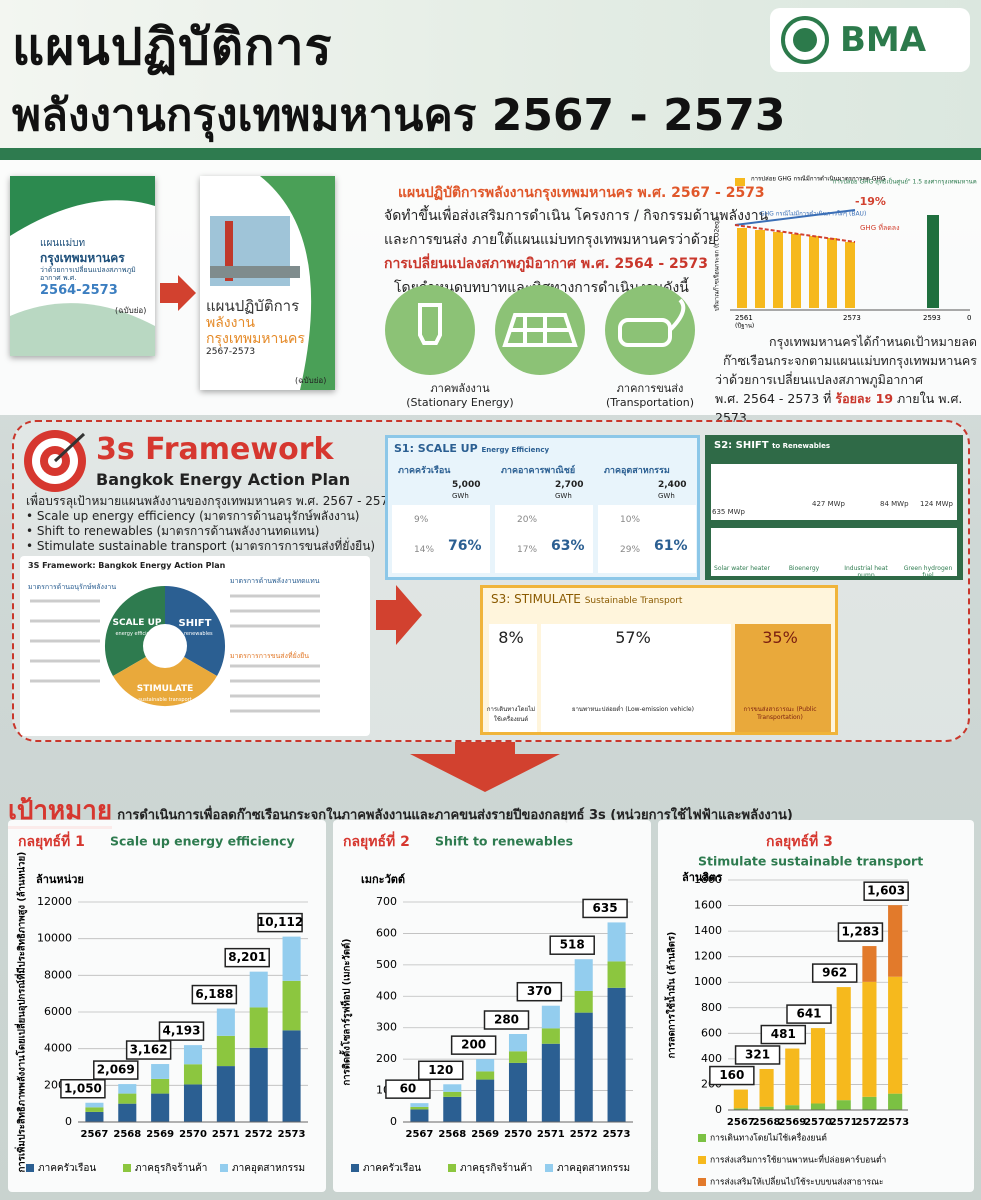 This screenshot has height=1200, width=981. I want to click on target-icon, so click(55, 461).